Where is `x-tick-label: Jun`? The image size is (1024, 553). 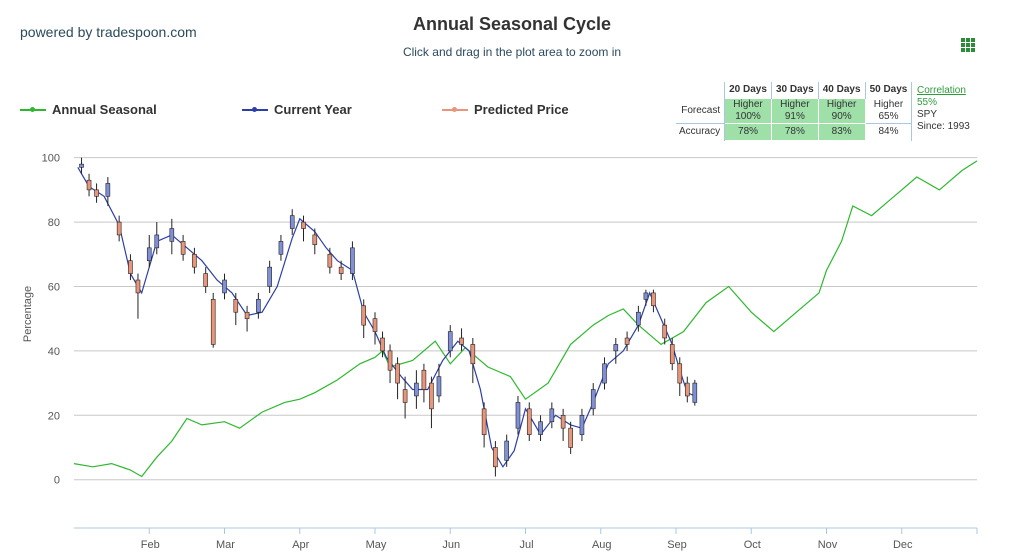 x-tick-label: Jun is located at coordinates (451, 545).